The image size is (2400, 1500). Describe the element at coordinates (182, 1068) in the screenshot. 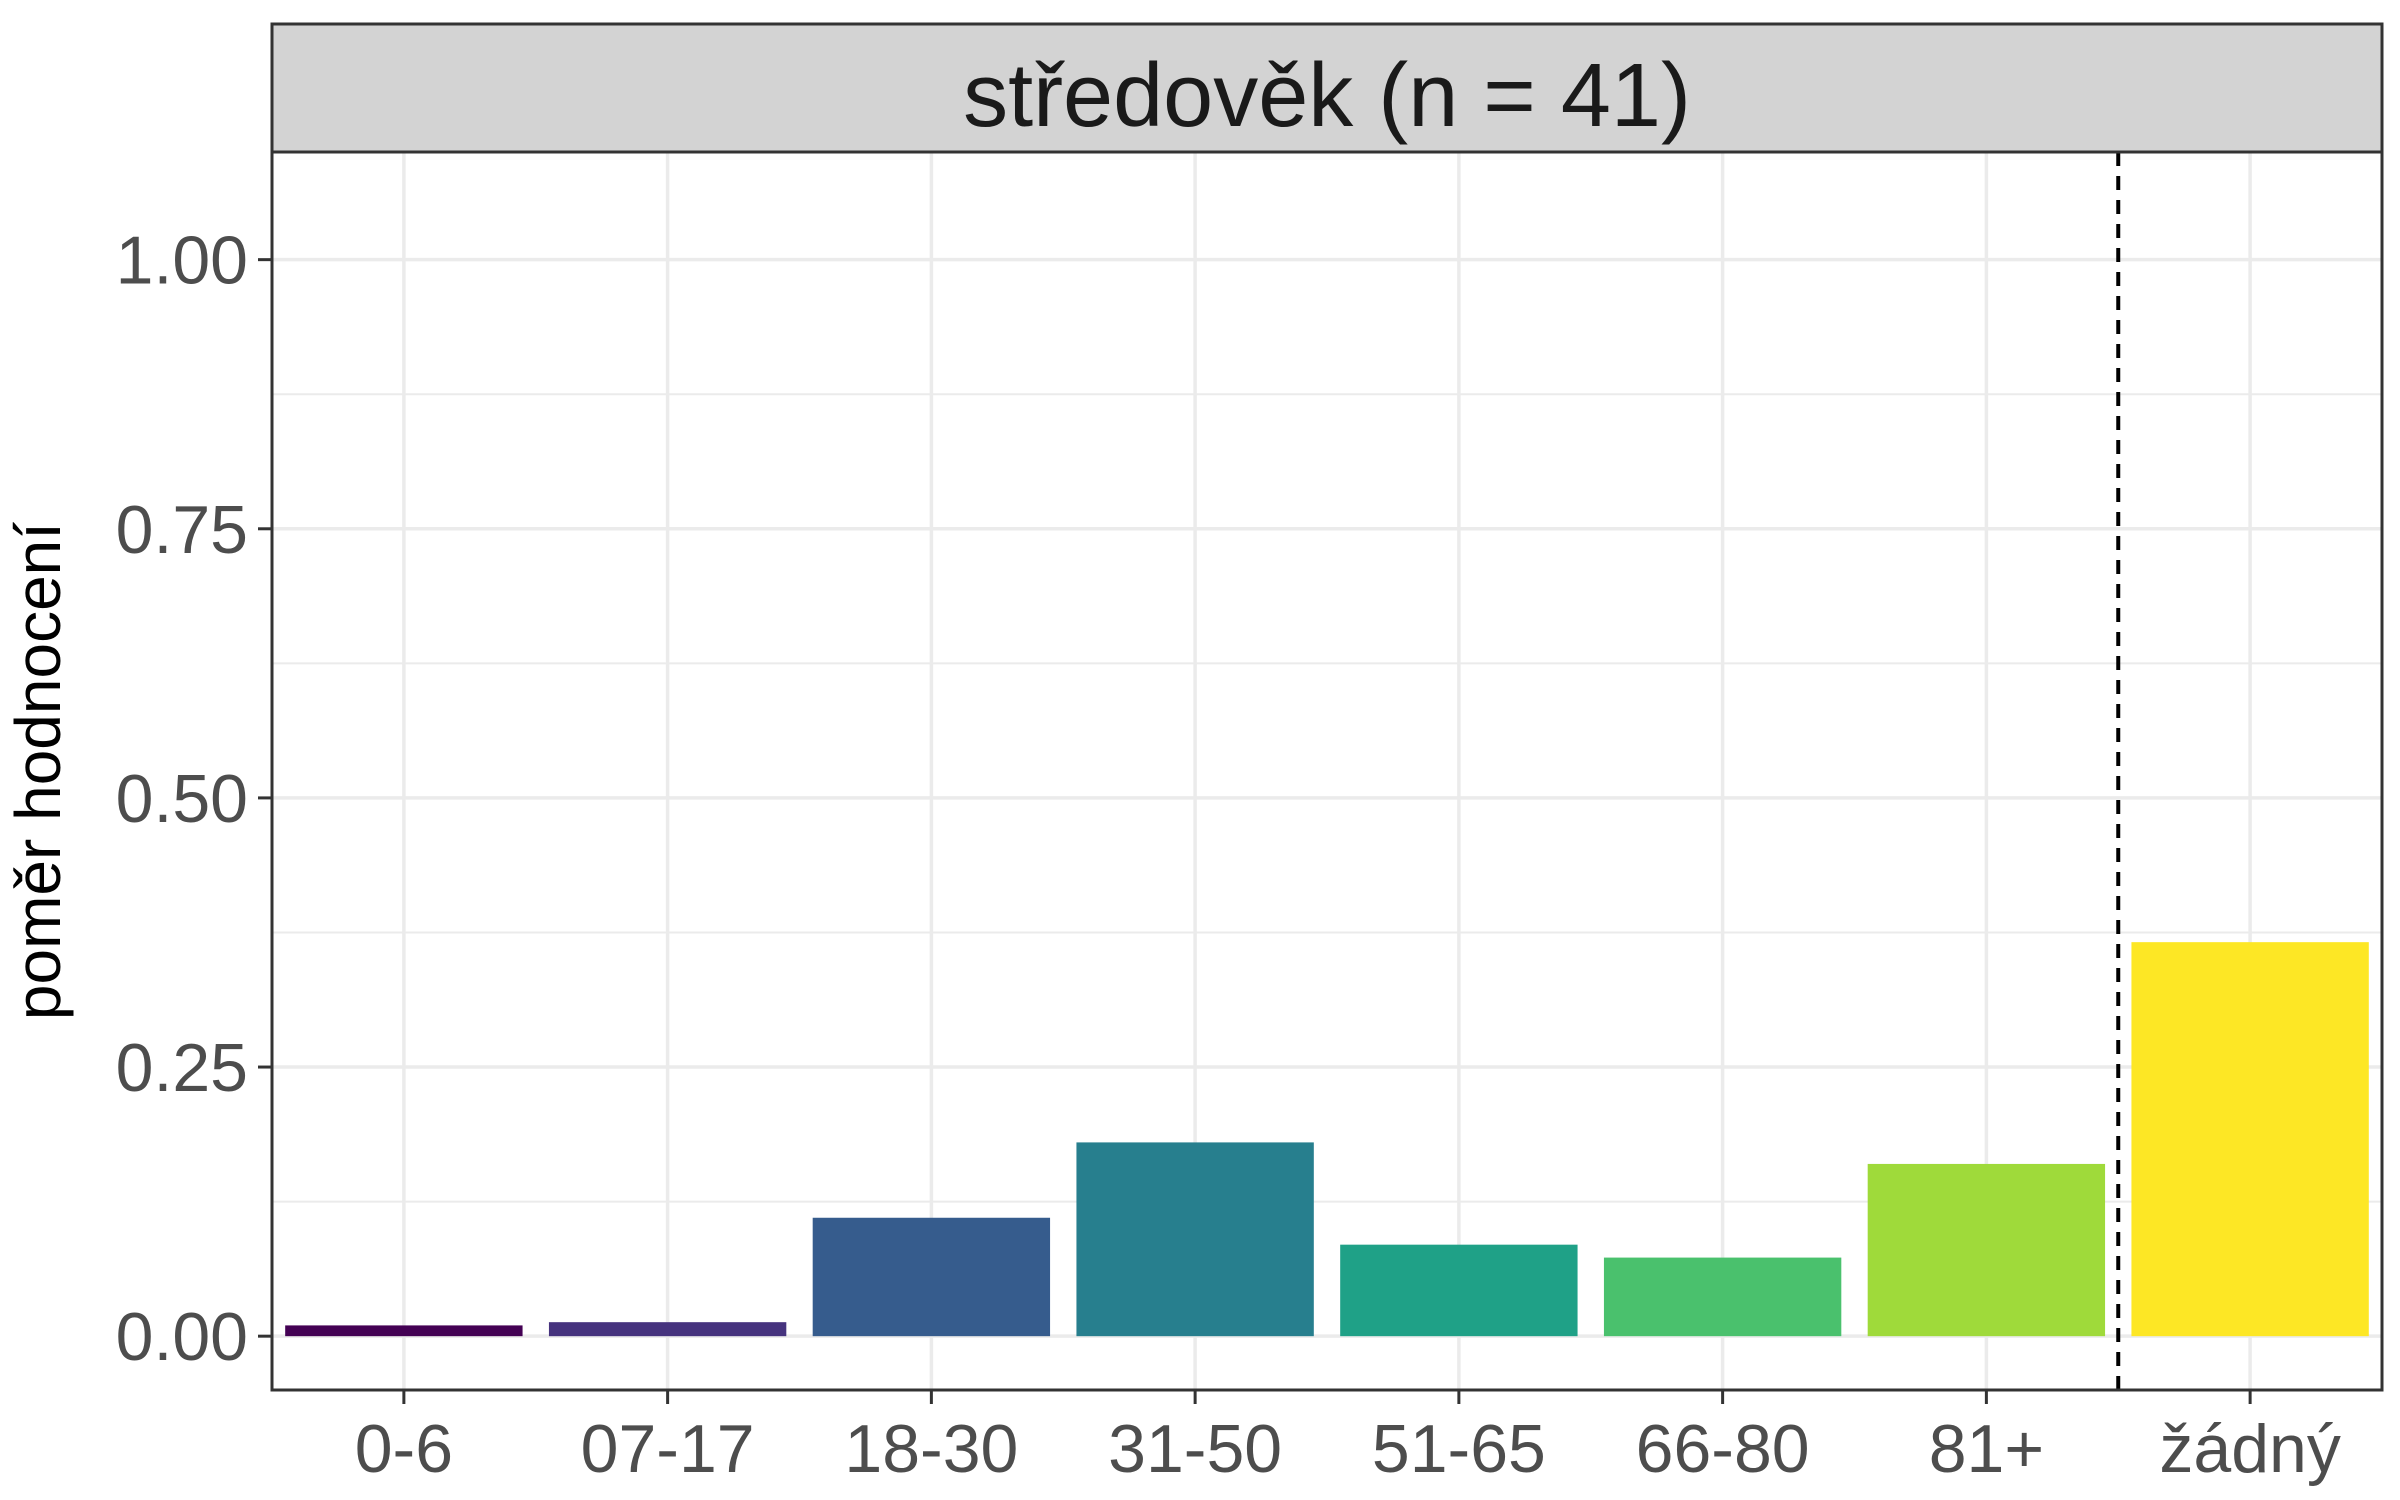

I see `y-tick-label: 0.25` at that location.